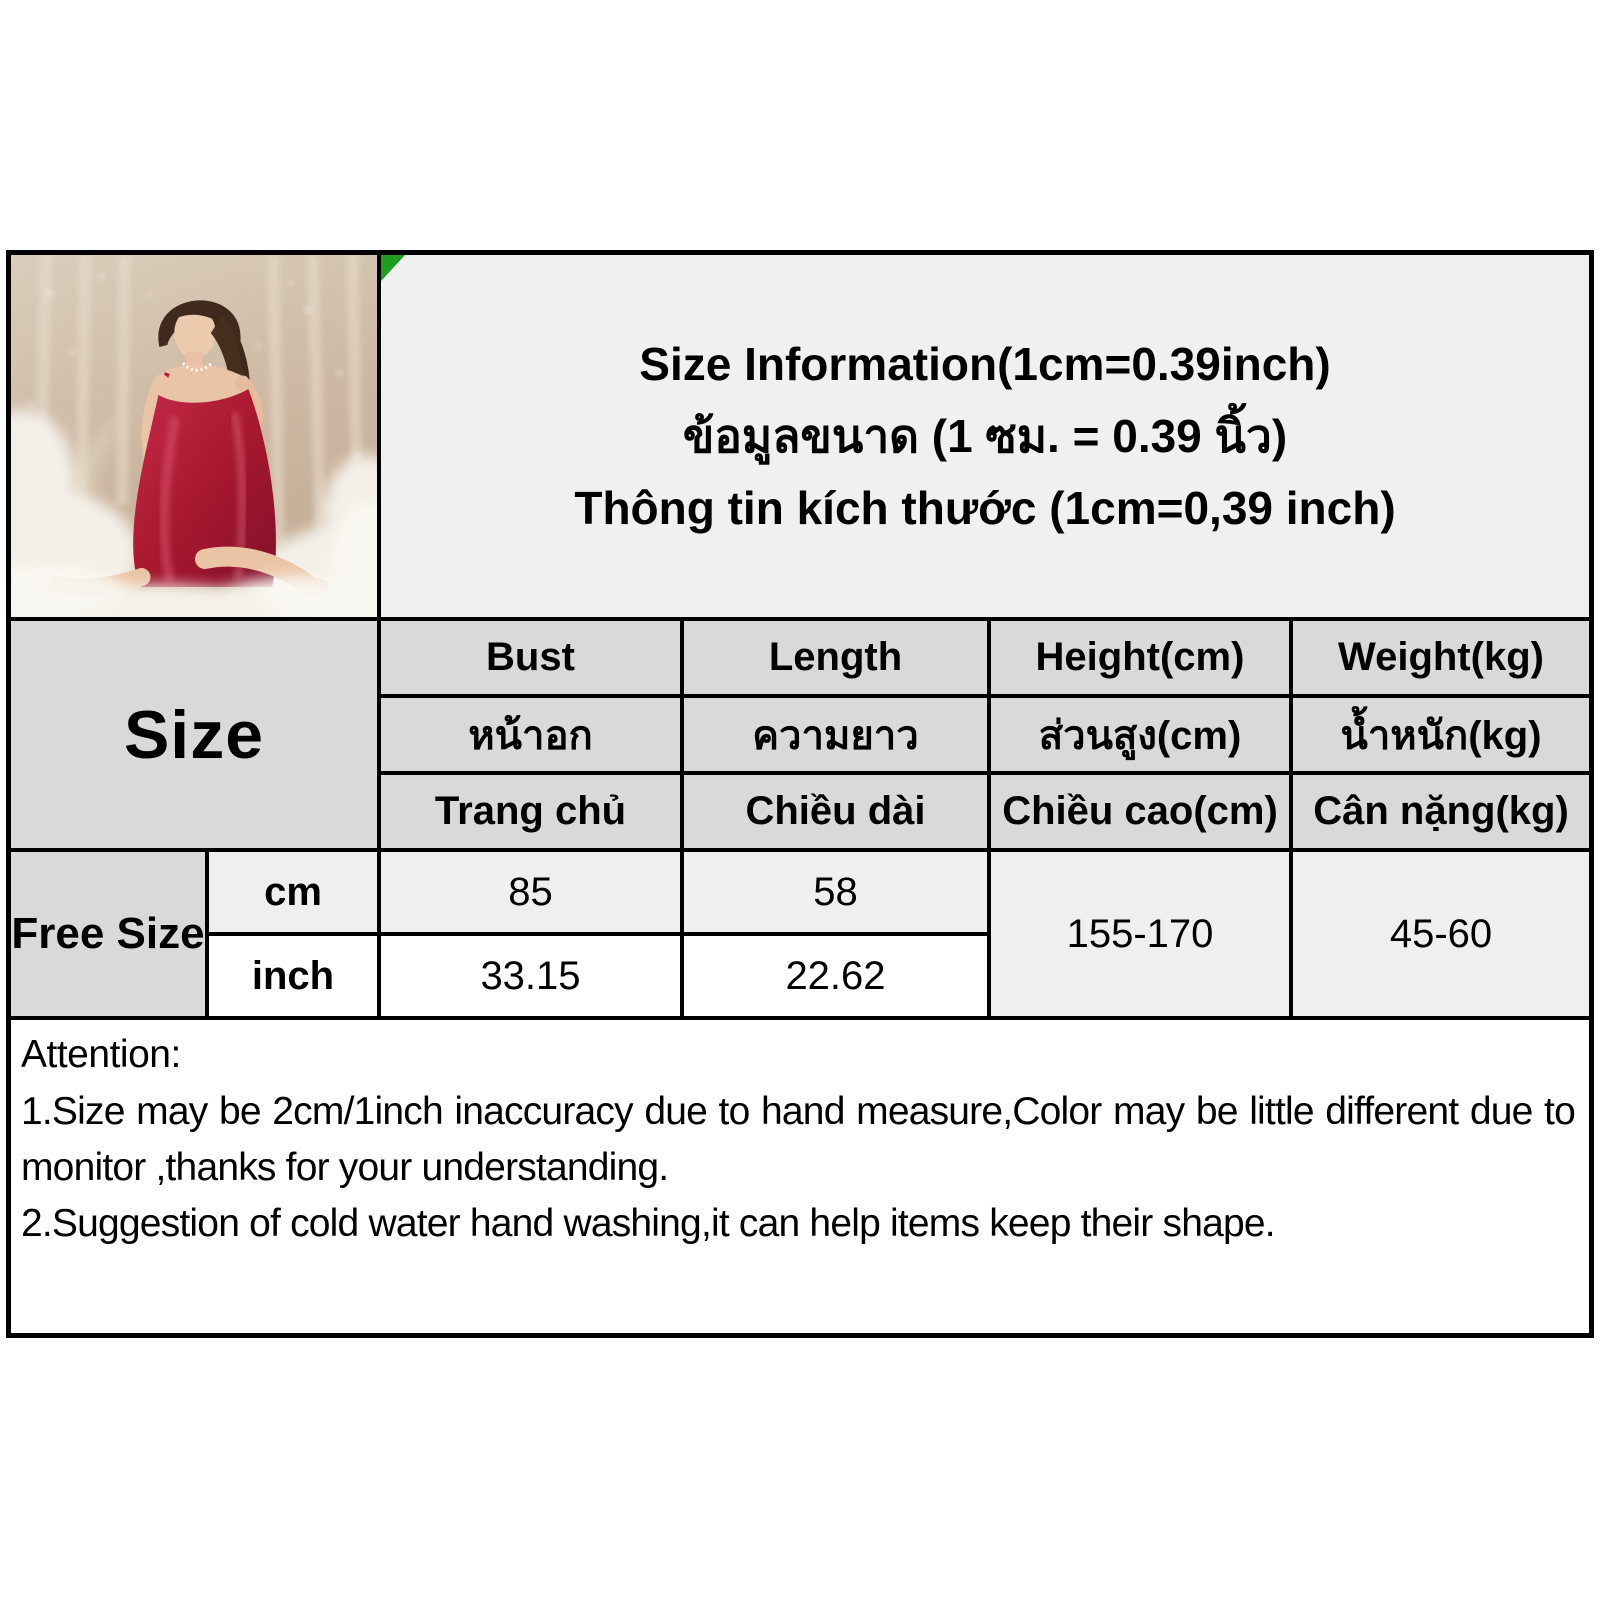  I want to click on size-corner-cell: Size, so click(194, 734).